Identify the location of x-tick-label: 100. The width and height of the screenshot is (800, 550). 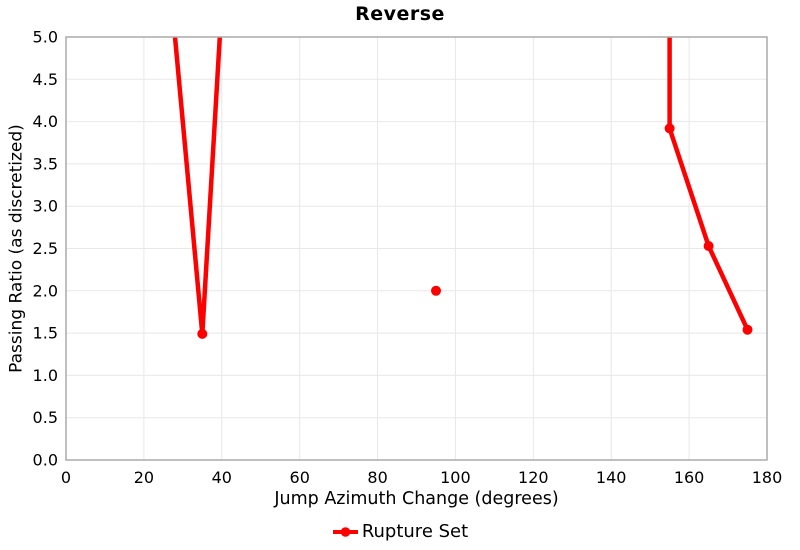
(455, 477).